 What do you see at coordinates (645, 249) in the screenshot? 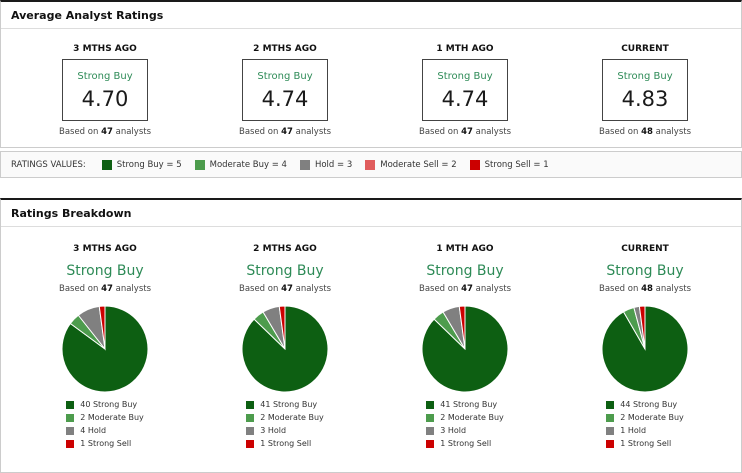
I see `period-label: CURRENT` at bounding box center [645, 249].